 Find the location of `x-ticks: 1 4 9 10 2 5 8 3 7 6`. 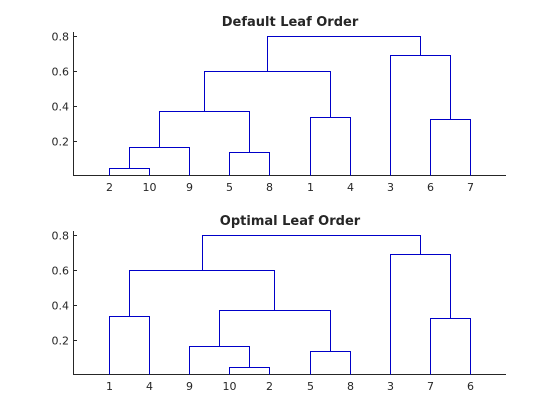

x-ticks: 1 4 9 10 2 5 8 3 7 6 is located at coordinates (290, 381).